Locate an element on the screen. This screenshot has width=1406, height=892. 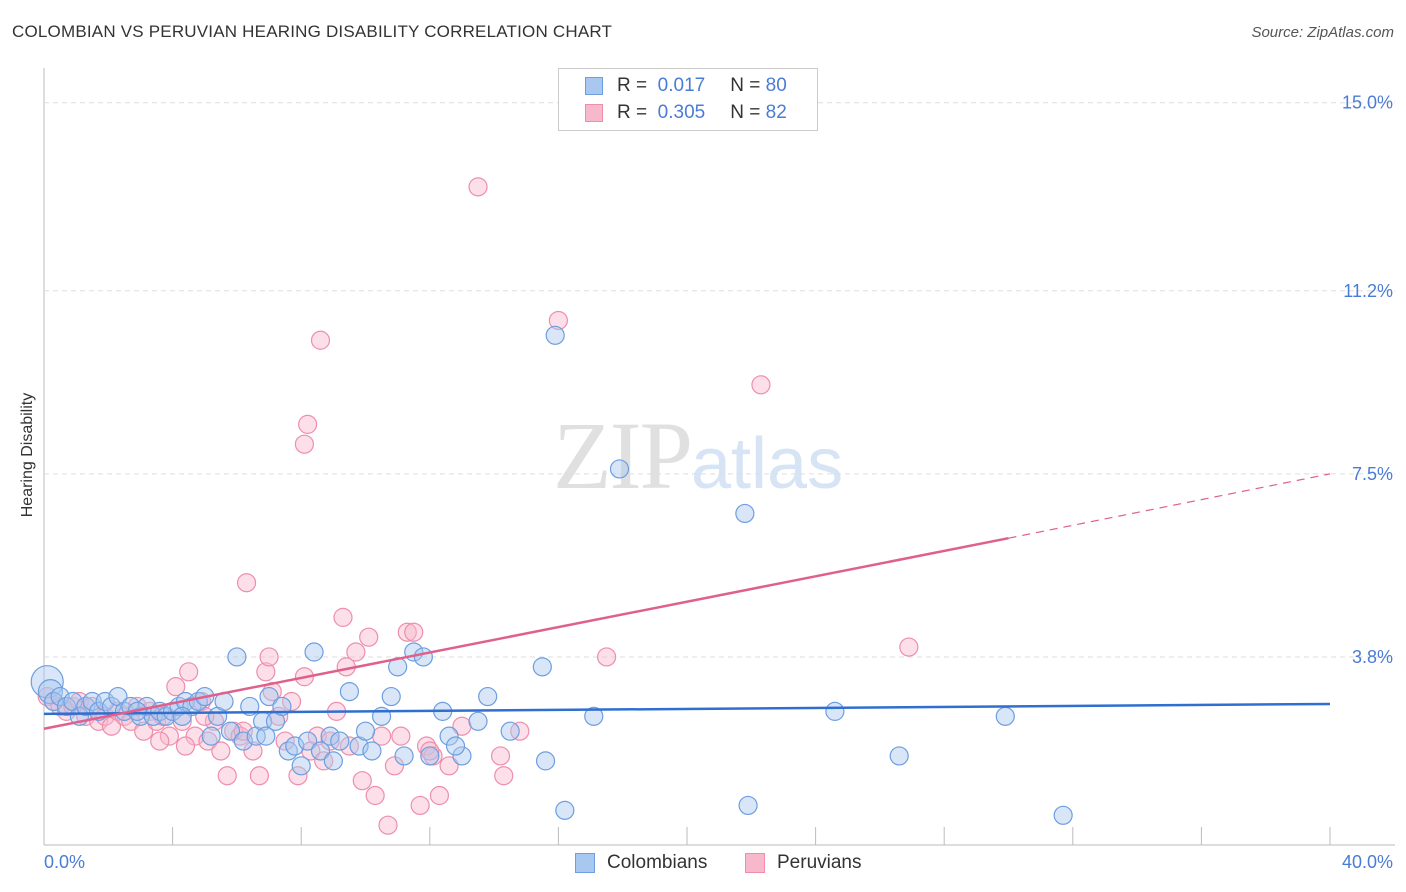
source-label: Source: ZipAtlas.com is located at coordinates (1322, 32).